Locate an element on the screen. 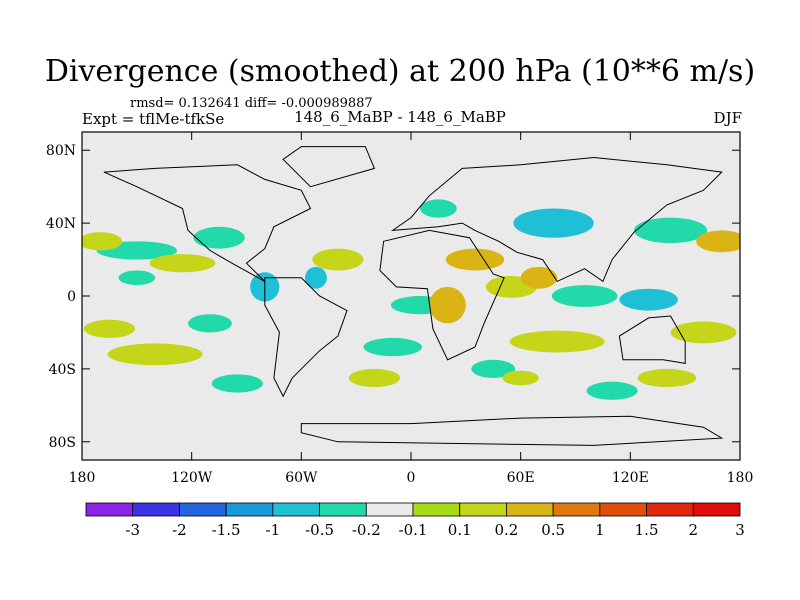 This screenshot has width=800, height=600. colorbar-label-12: 2 is located at coordinates (694, 530).